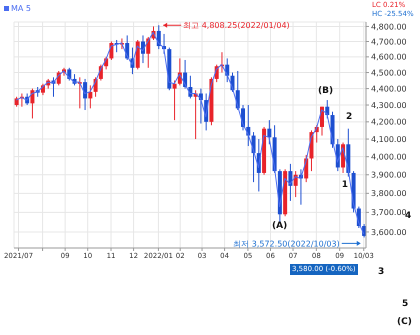  I want to click on text: (C), so click(404, 322).